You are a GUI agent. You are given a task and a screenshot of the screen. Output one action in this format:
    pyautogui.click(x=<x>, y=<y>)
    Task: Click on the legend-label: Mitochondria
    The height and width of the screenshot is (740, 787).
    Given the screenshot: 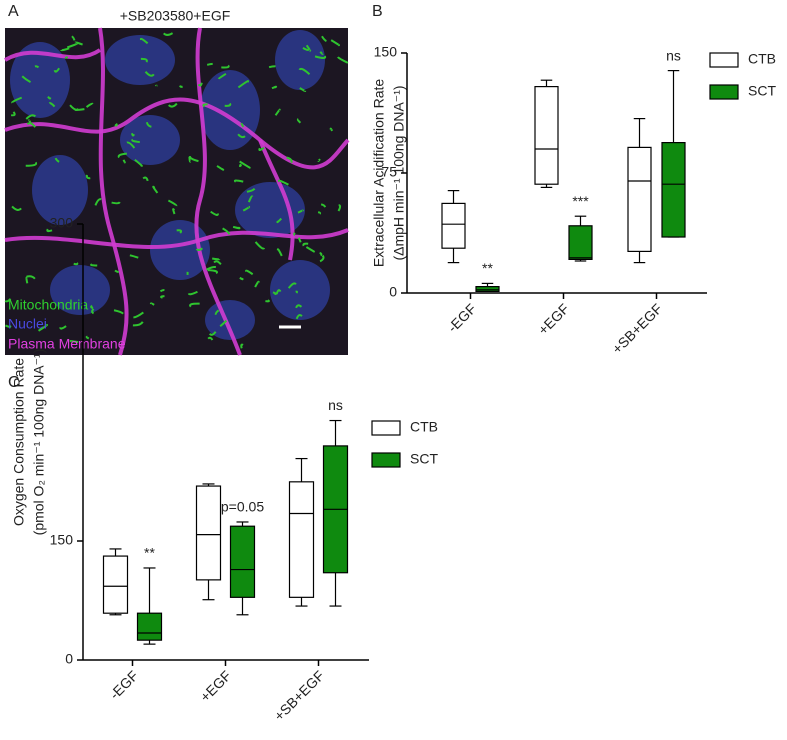 What is the action you would take?
    pyautogui.click(x=48, y=305)
    